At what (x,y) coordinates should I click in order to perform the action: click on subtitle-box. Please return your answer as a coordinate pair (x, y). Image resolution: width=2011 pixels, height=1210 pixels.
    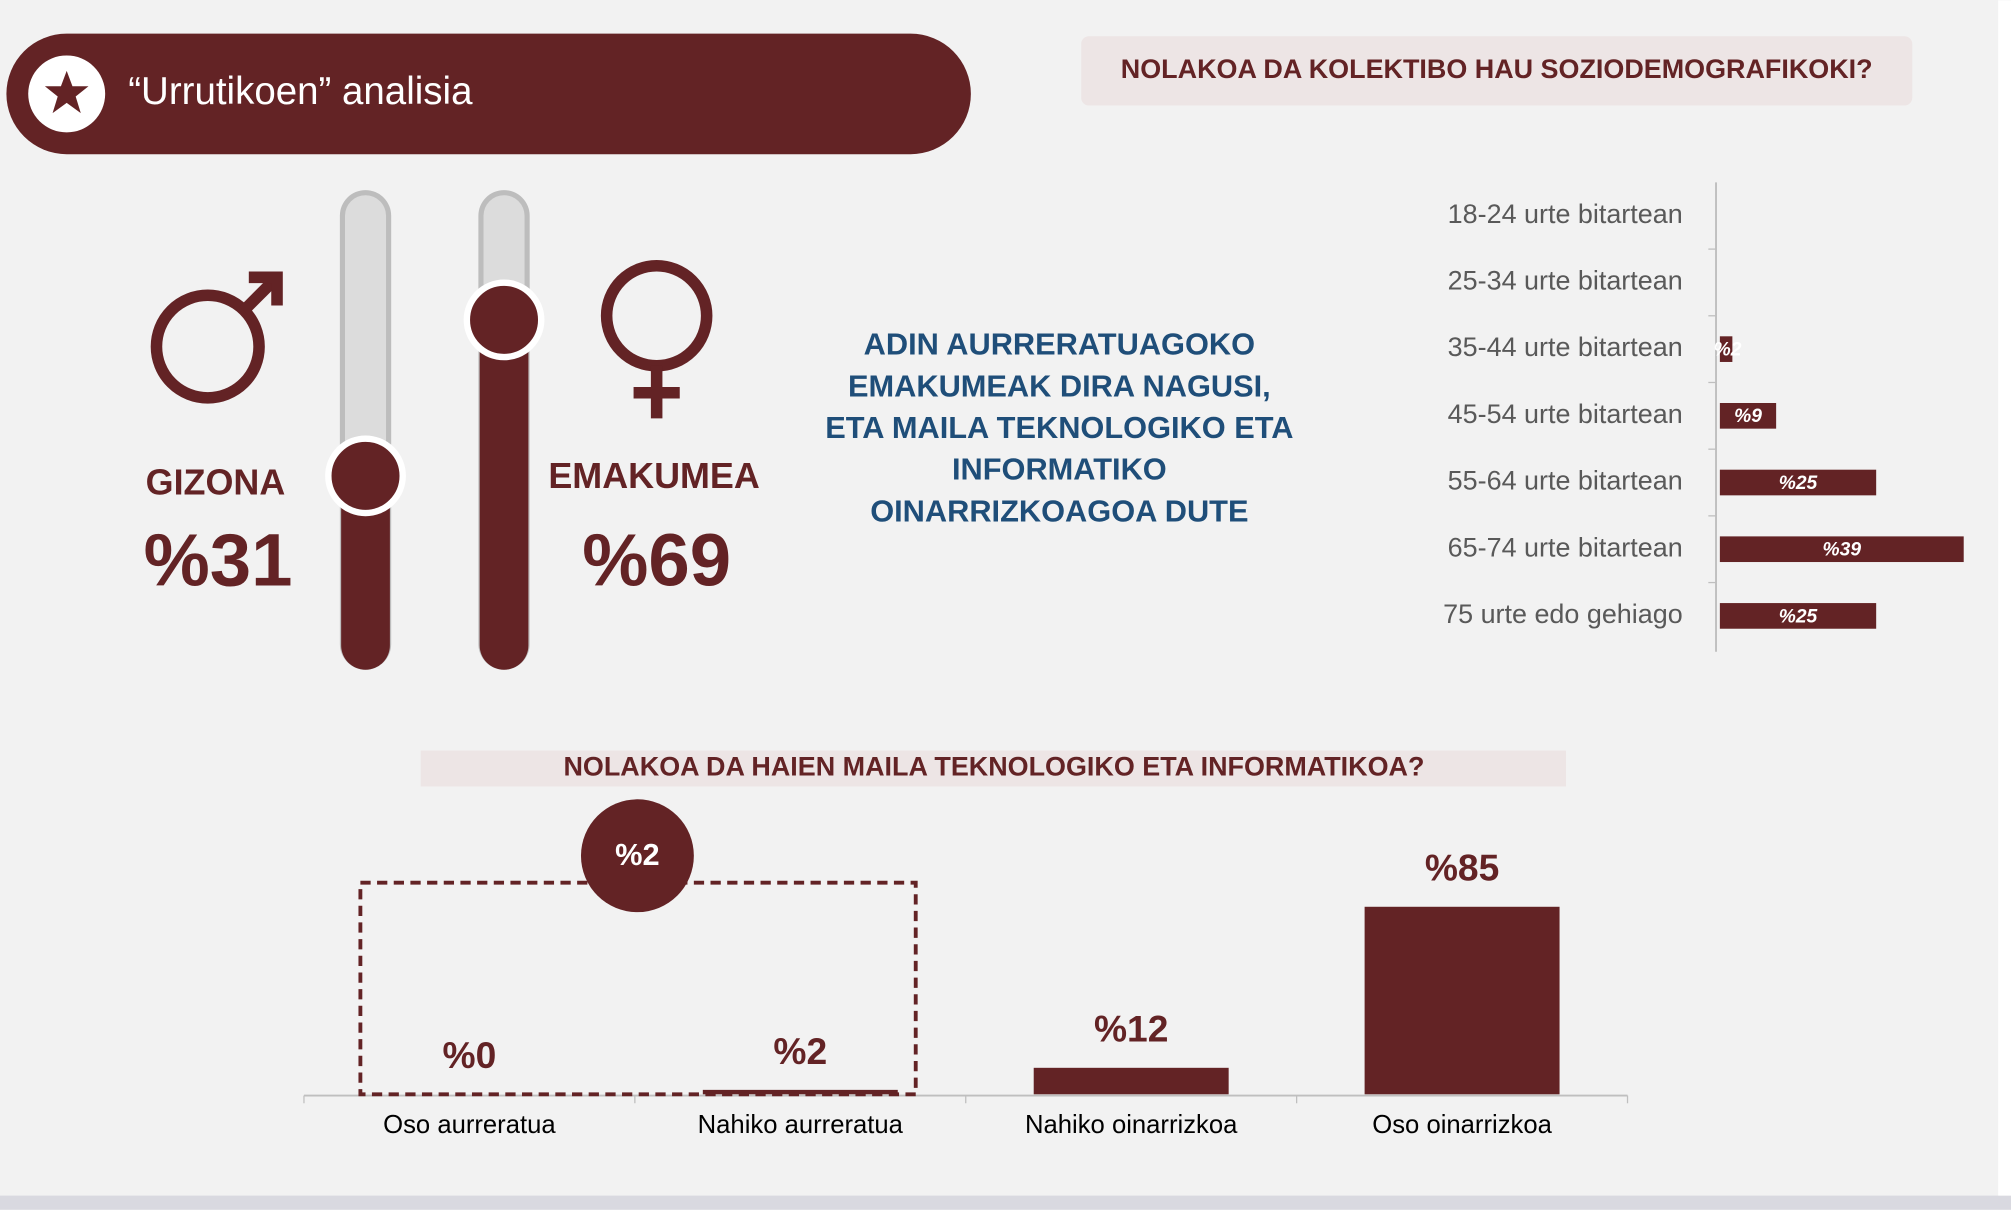
    Looking at the image, I should click on (1497, 71).